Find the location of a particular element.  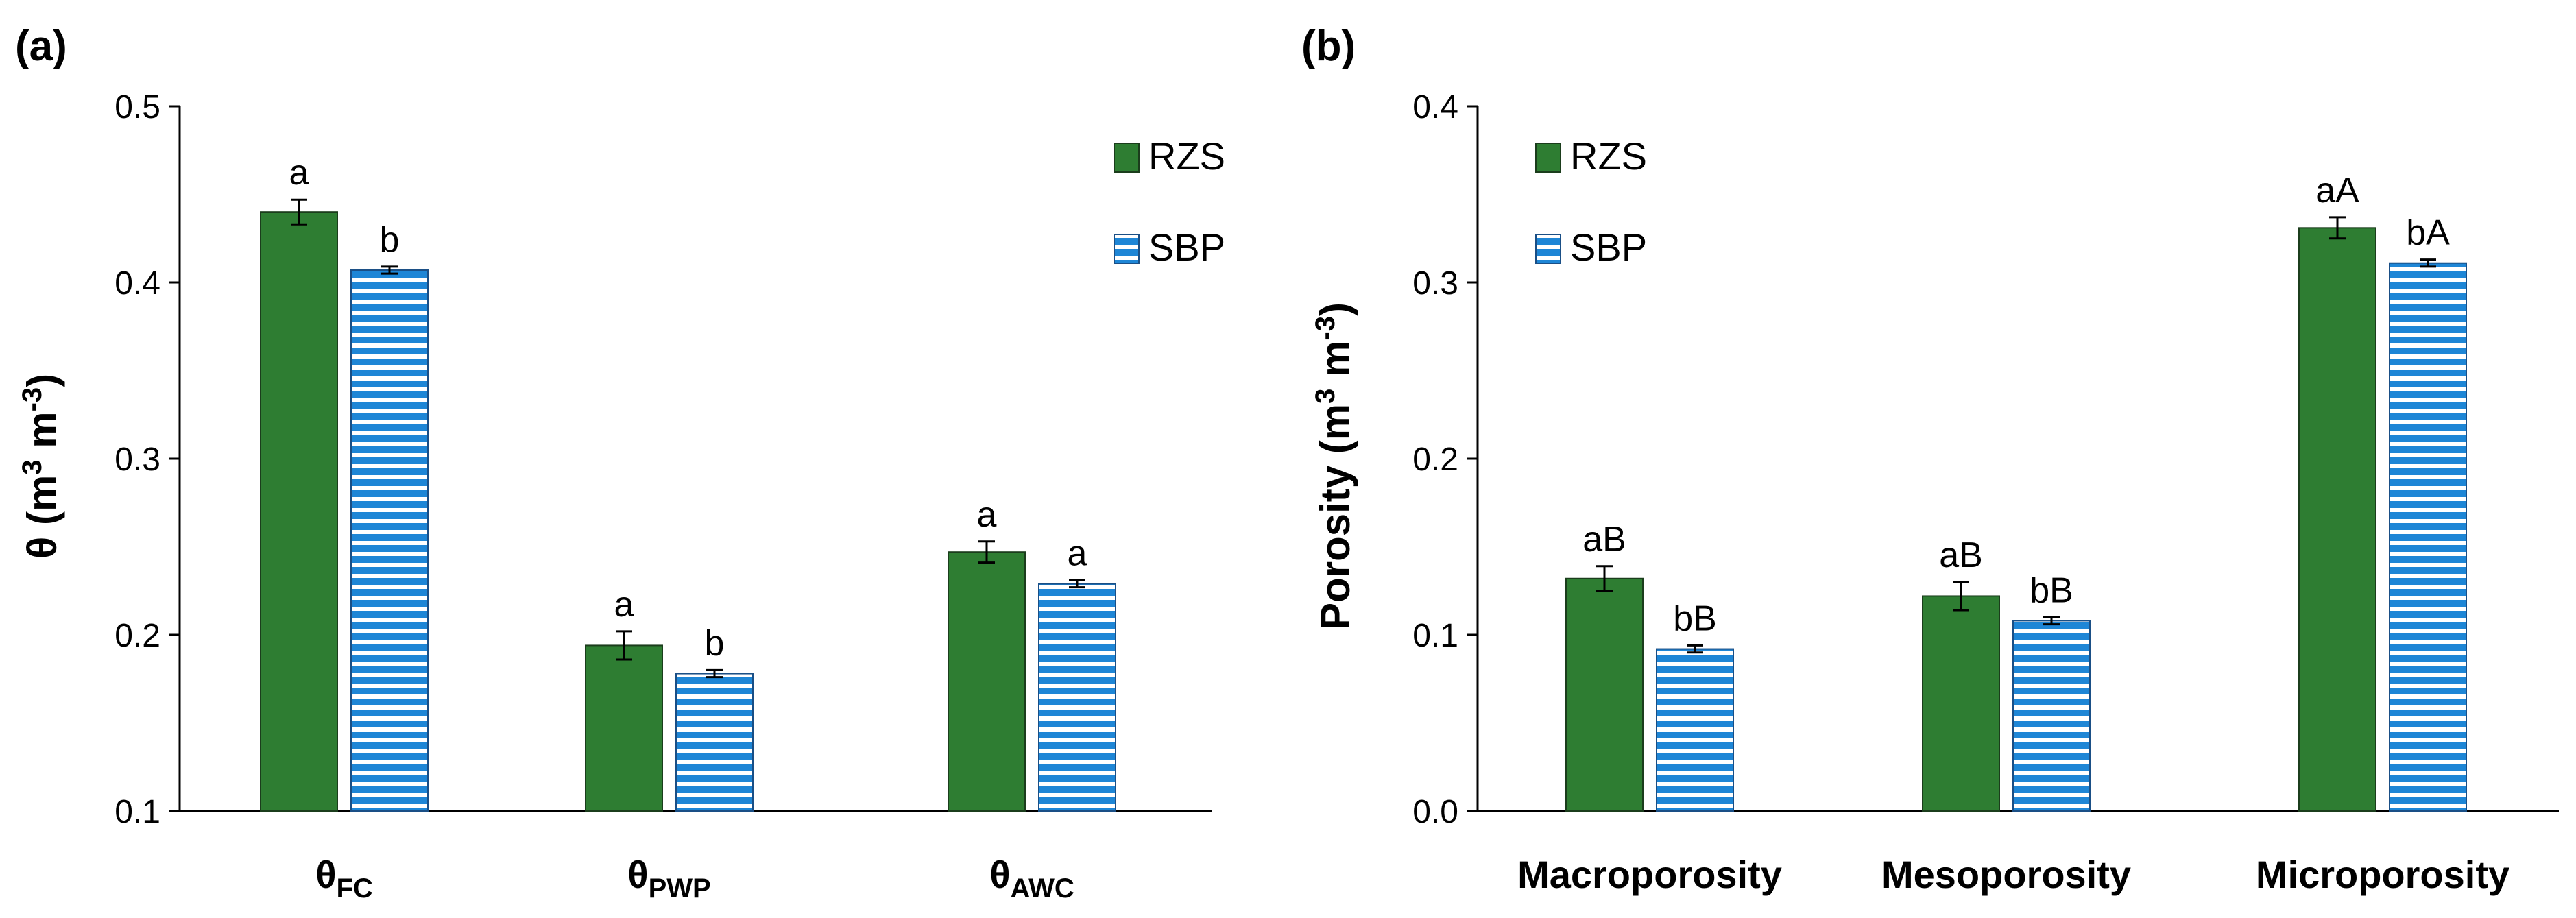

panel-a-y-tick-label: 0.2 is located at coordinates (138, 636).